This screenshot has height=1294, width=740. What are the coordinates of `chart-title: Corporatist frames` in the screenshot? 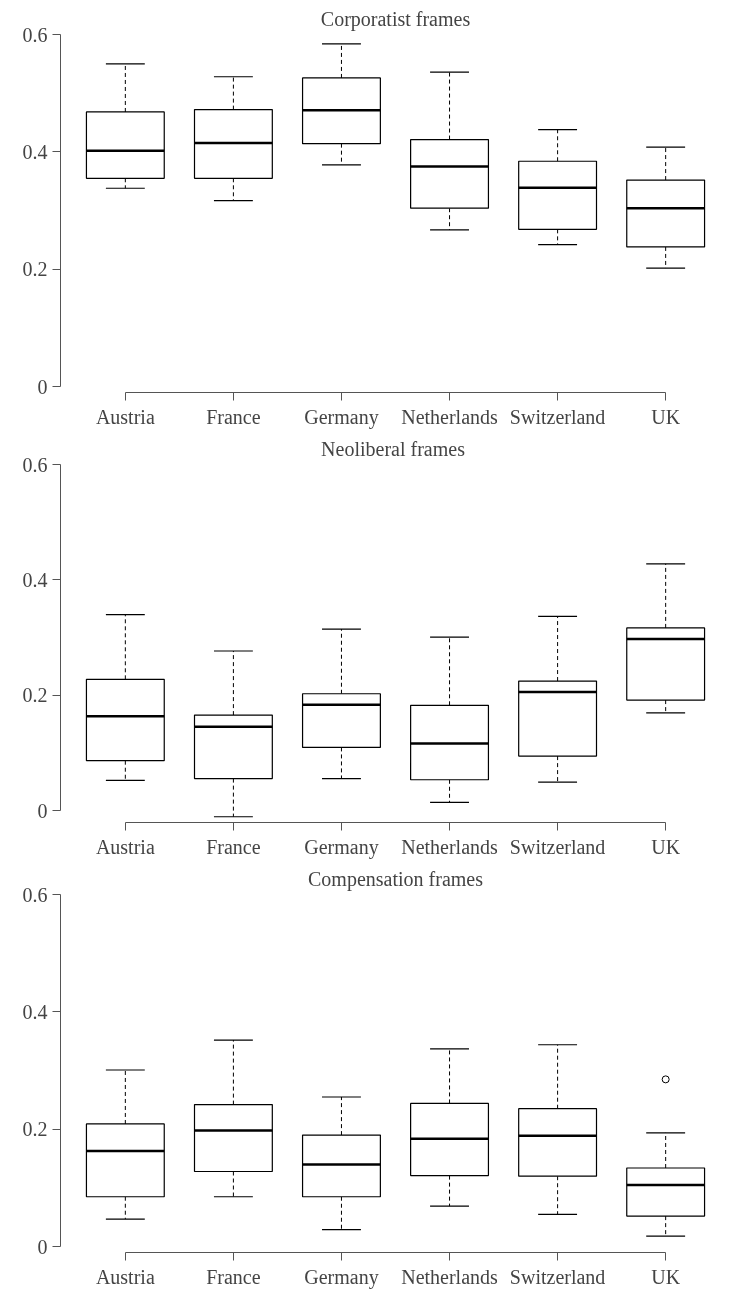 It's located at (395, 19).